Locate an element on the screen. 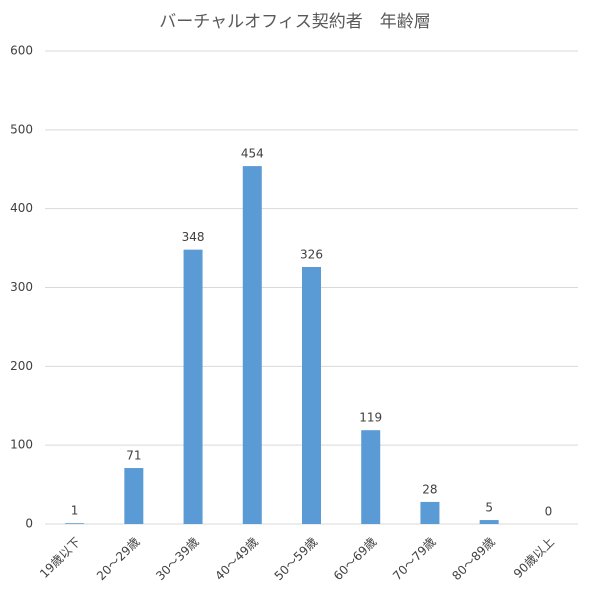  x-tick-label: 30～39歳 is located at coordinates (177, 559).